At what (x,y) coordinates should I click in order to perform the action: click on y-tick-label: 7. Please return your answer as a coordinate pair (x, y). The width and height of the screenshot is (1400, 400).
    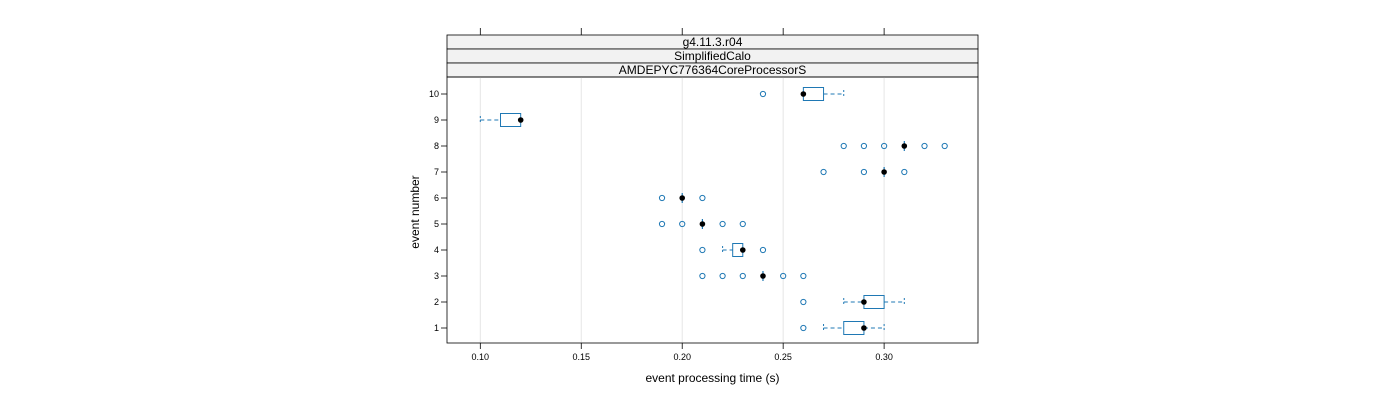
    Looking at the image, I should click on (436, 172).